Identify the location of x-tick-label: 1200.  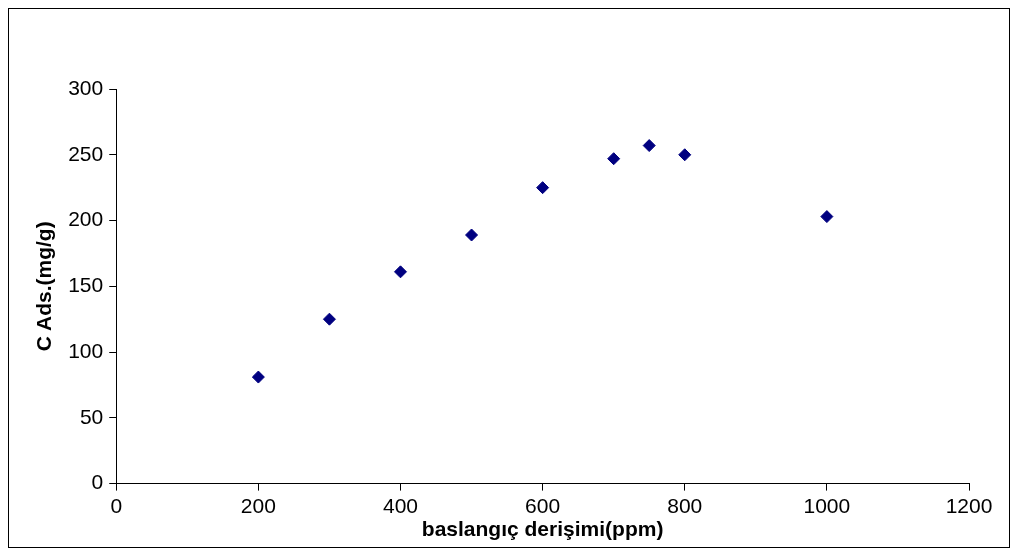
(969, 505).